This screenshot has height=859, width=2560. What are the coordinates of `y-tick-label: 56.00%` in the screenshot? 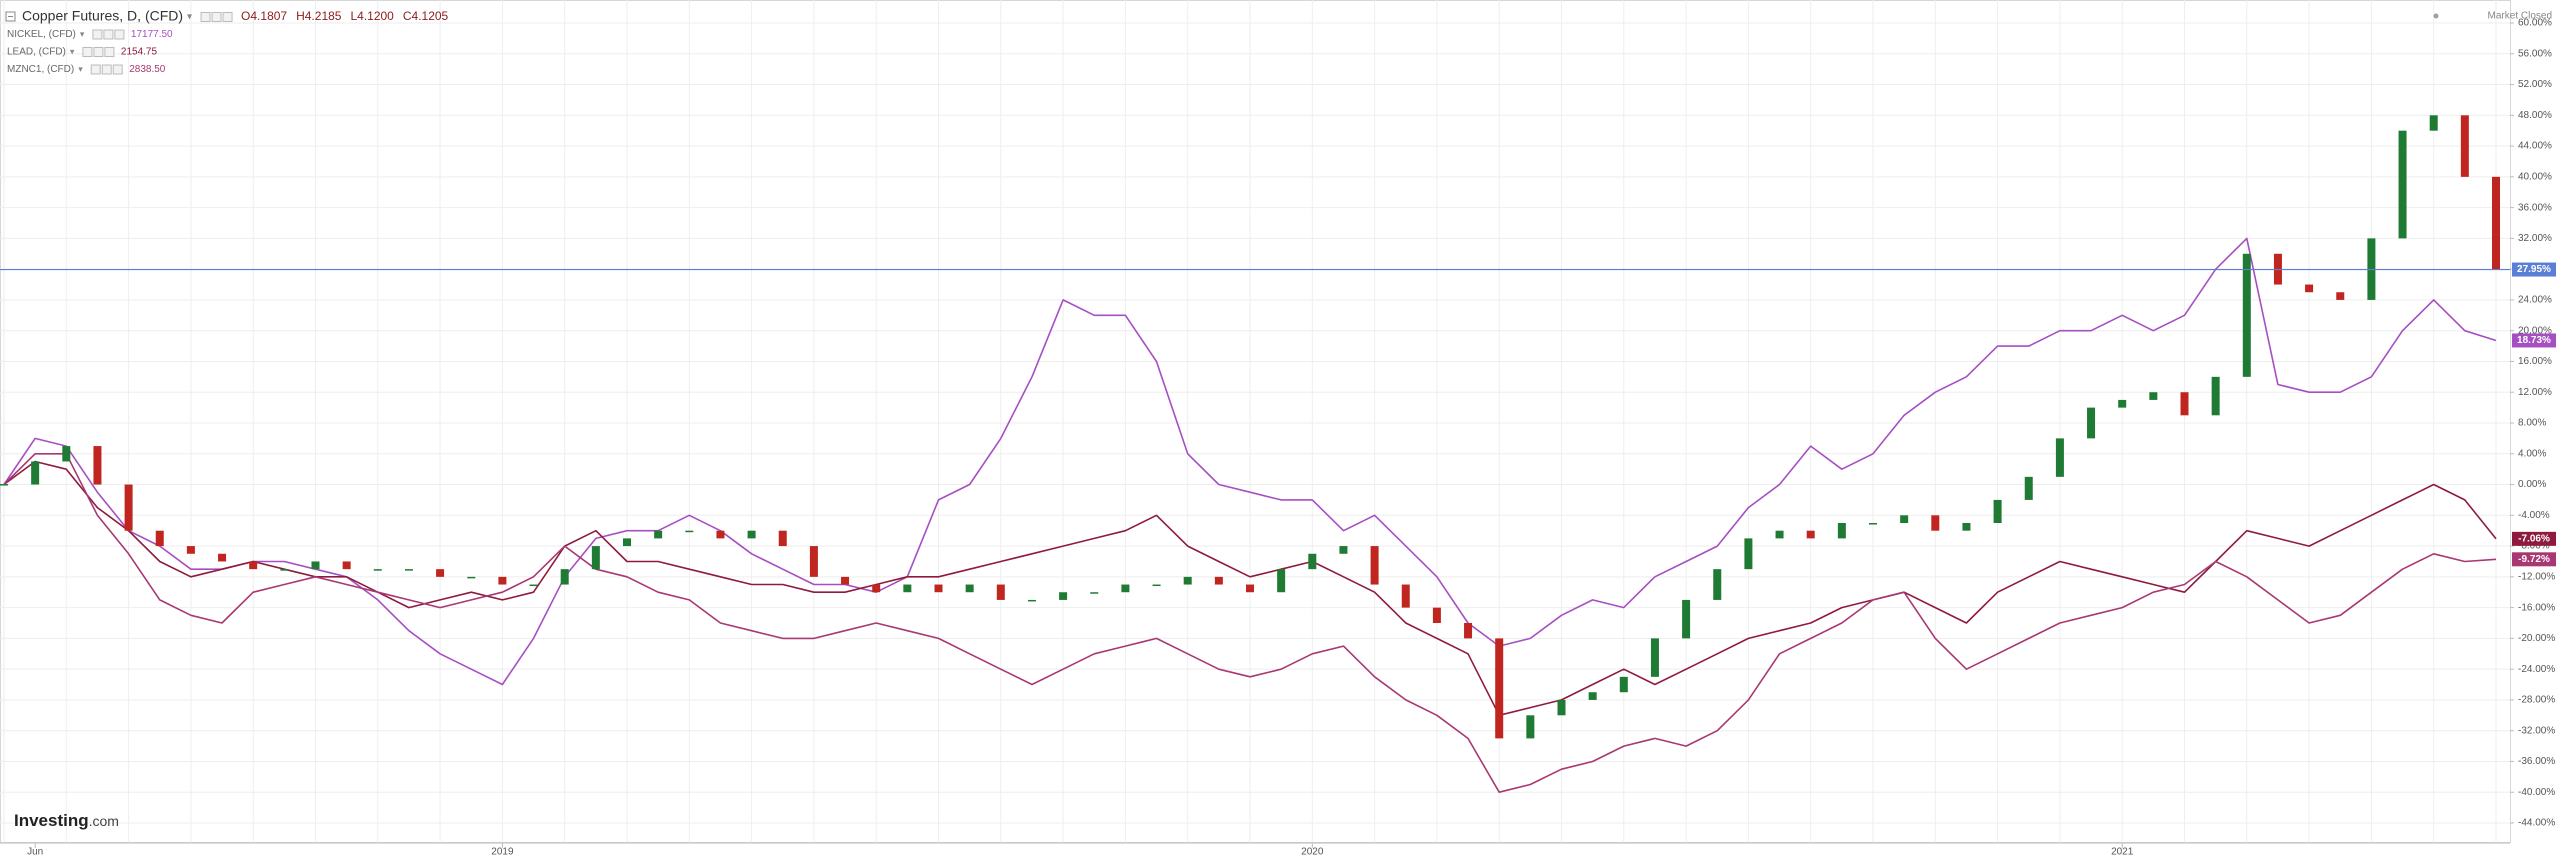 It's located at (2535, 53).